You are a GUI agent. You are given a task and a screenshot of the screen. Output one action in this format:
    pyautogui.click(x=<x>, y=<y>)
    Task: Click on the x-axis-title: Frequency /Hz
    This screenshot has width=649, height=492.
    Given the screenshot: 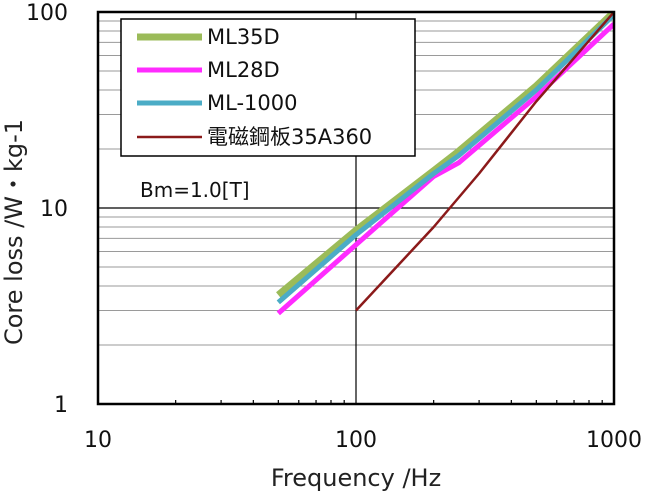 What is the action you would take?
    pyautogui.click(x=356, y=478)
    